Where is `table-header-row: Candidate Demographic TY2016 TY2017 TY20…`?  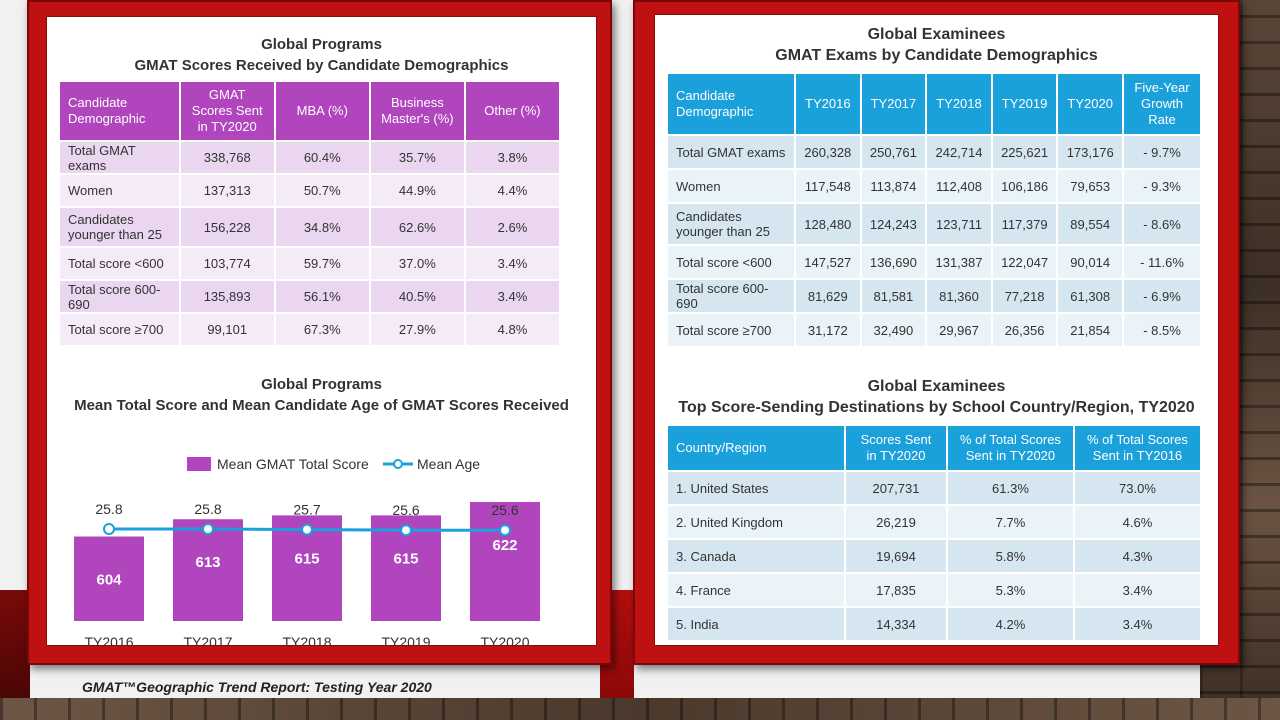
table-header-row: Candidate Demographic TY2016 TY2017 TY20… is located at coordinates (934, 104).